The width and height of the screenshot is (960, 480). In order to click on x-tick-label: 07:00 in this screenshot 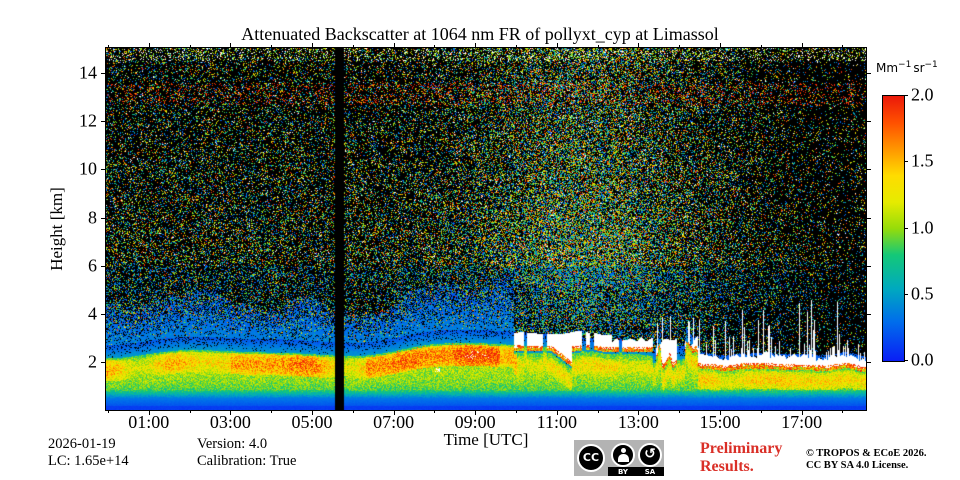, I will do `click(394, 422)`.